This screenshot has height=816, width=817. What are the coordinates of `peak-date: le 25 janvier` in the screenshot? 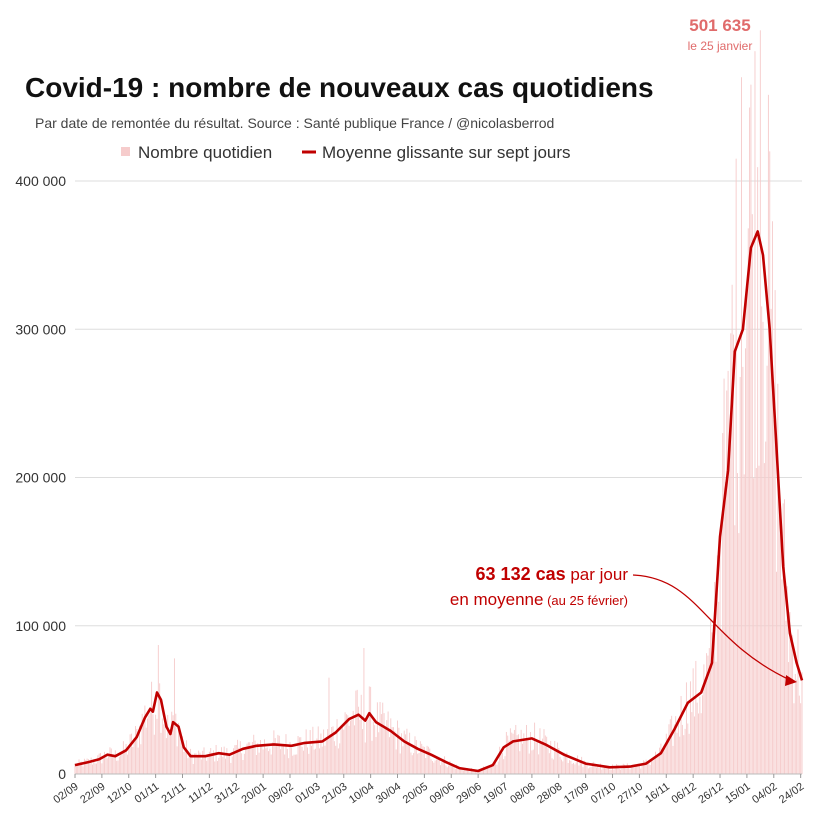 It's located at (720, 46).